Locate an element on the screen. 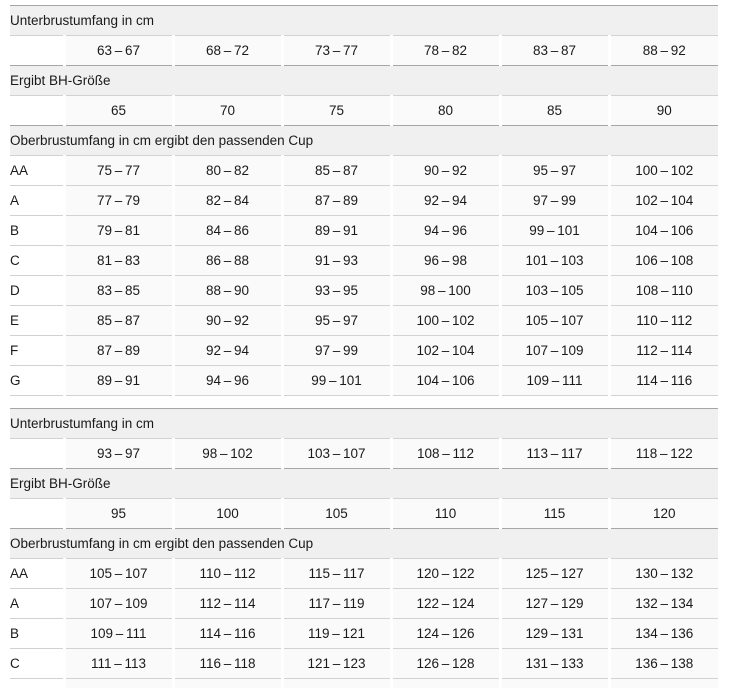 The image size is (750, 688). cup-range-cell: 118 – 120 is located at coordinates (226, 683).